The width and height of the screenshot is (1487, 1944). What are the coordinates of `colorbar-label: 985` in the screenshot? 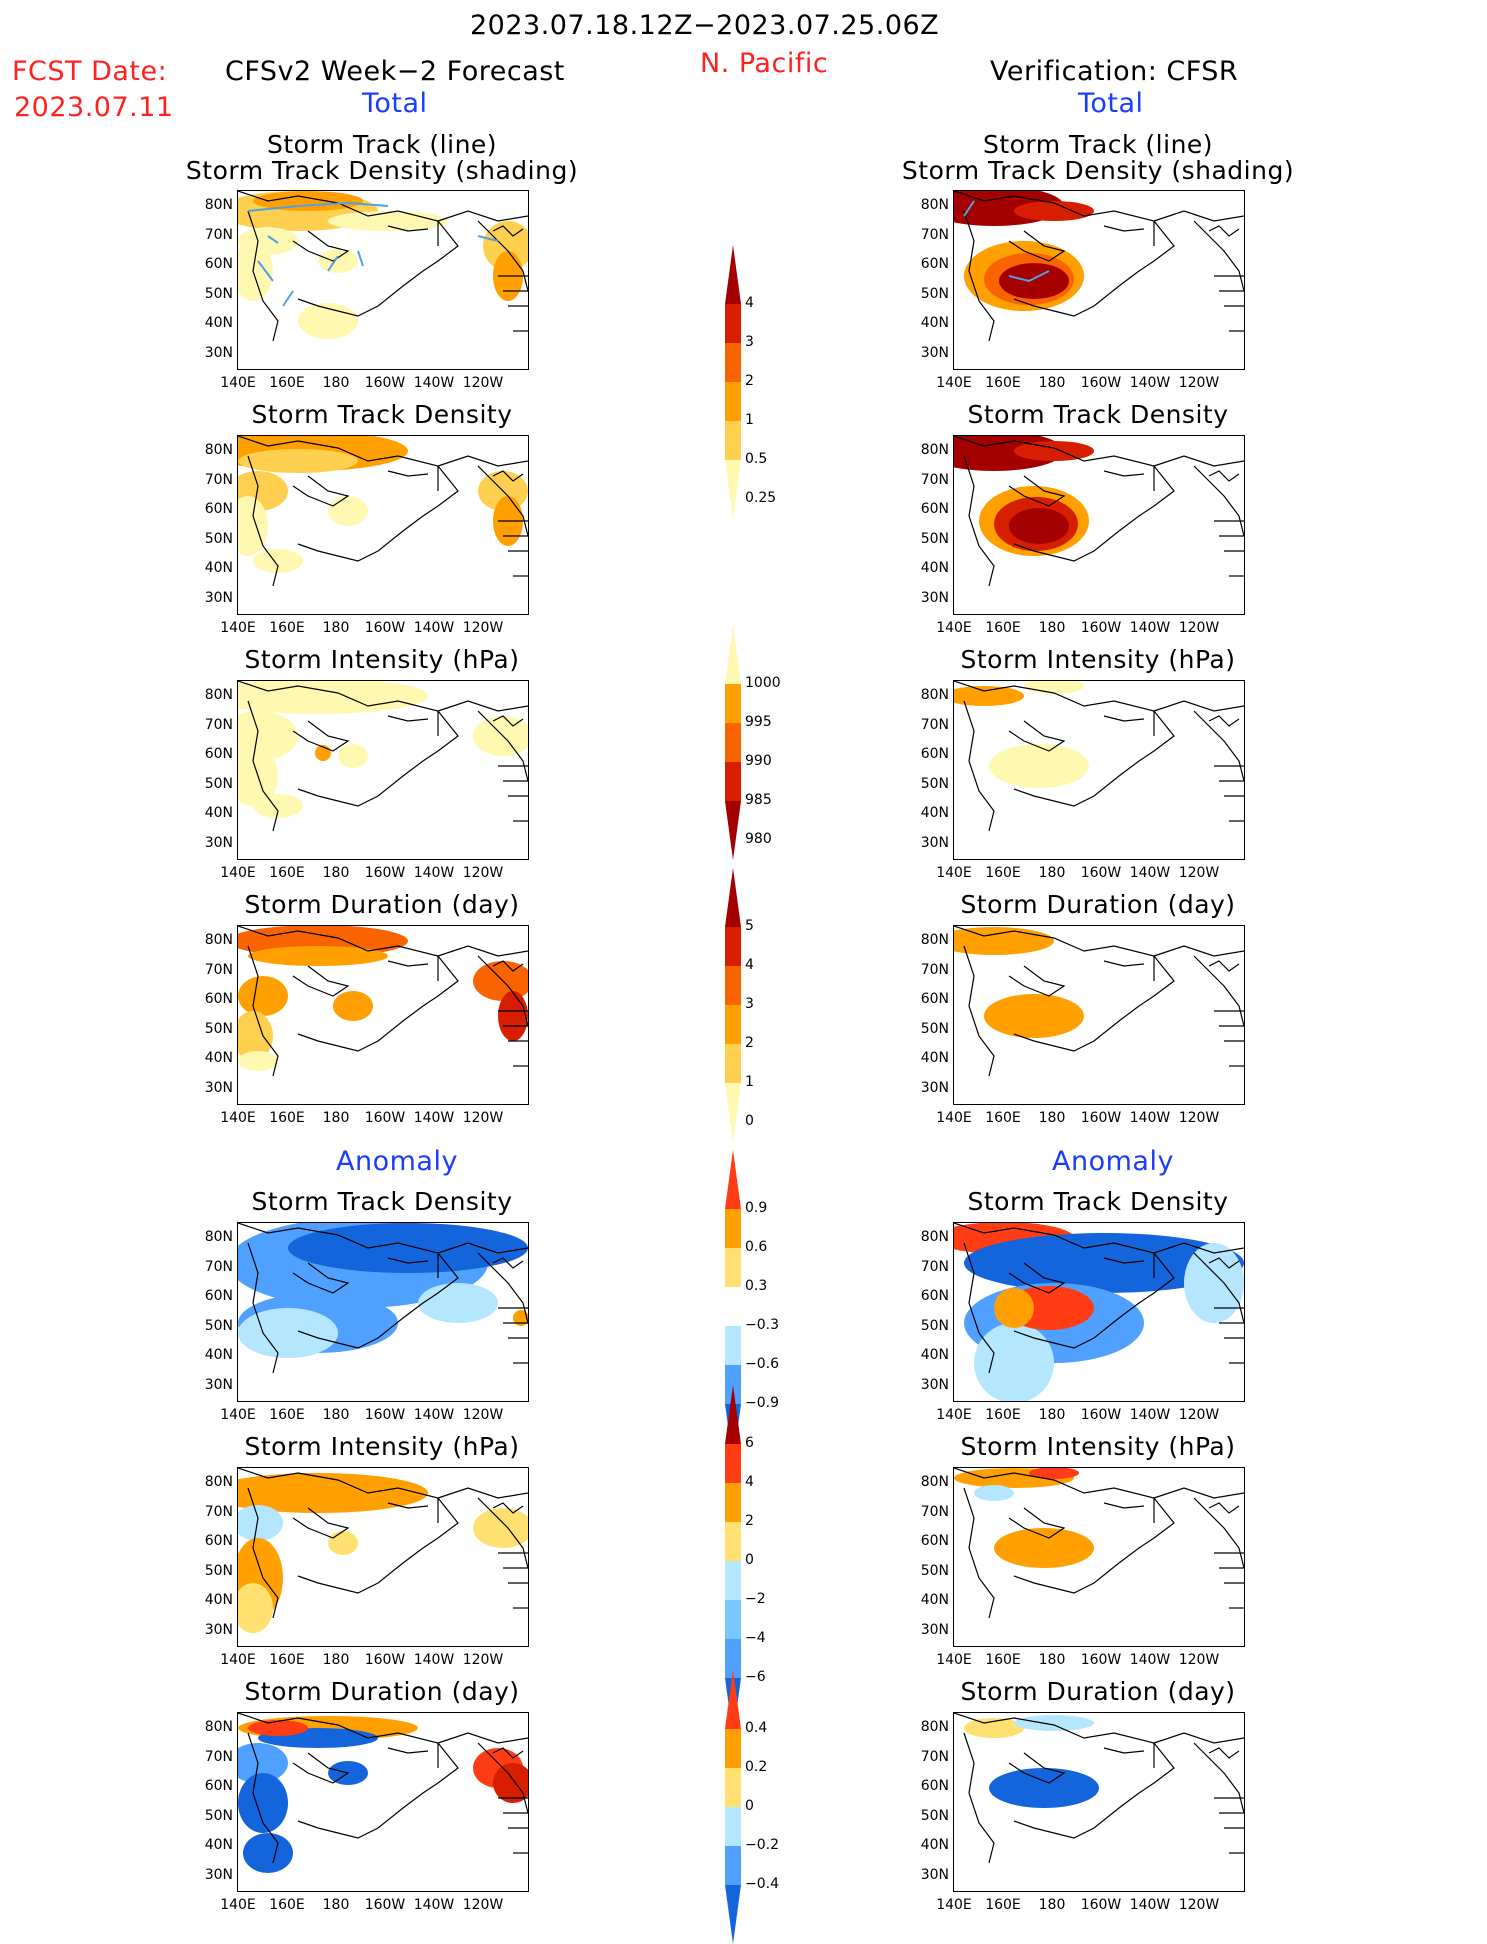 It's located at (758, 800).